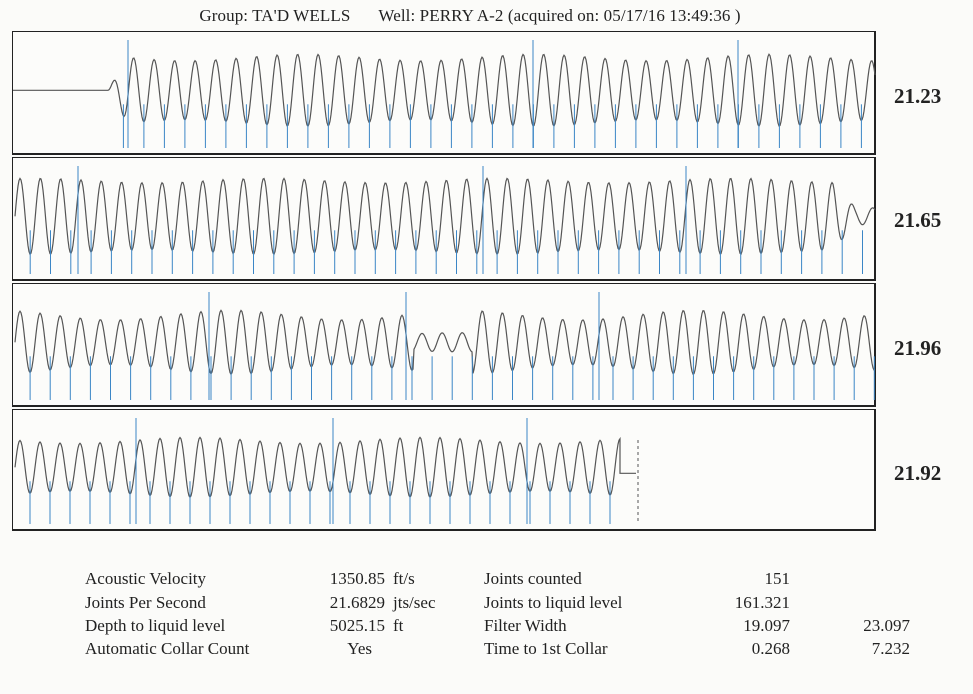 Image resolution: width=973 pixels, height=694 pixels. What do you see at coordinates (770, 648) in the screenshot?
I see `time-to-first-collar-value: 0.268` at bounding box center [770, 648].